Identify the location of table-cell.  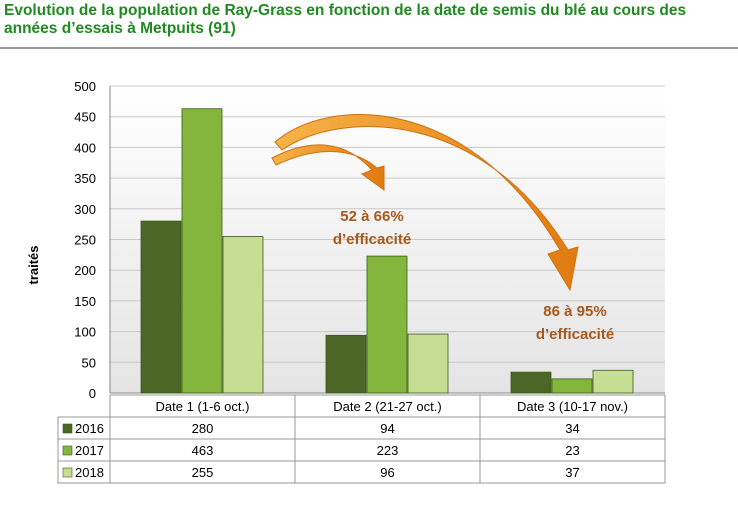
(572, 472).